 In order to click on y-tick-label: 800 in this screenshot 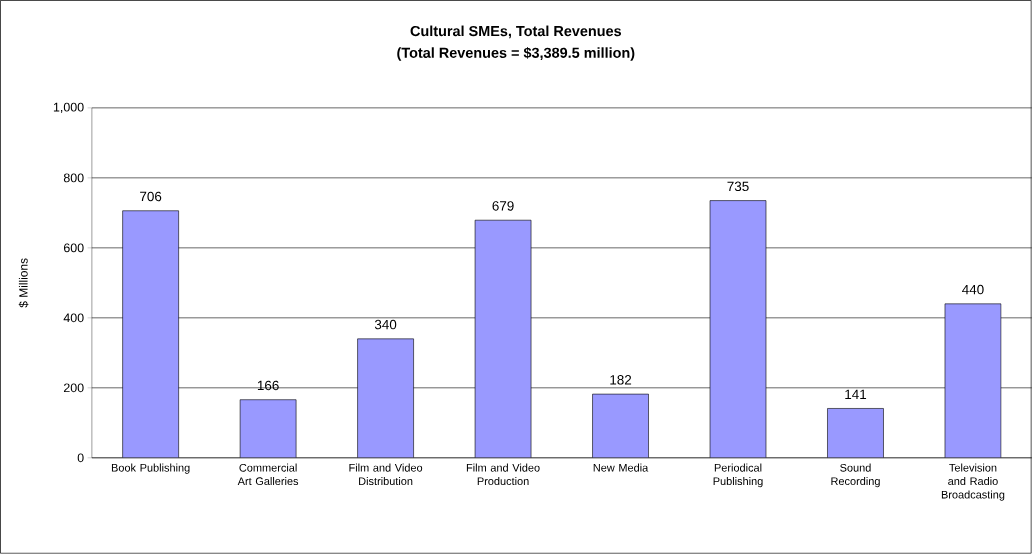, I will do `click(73, 178)`.